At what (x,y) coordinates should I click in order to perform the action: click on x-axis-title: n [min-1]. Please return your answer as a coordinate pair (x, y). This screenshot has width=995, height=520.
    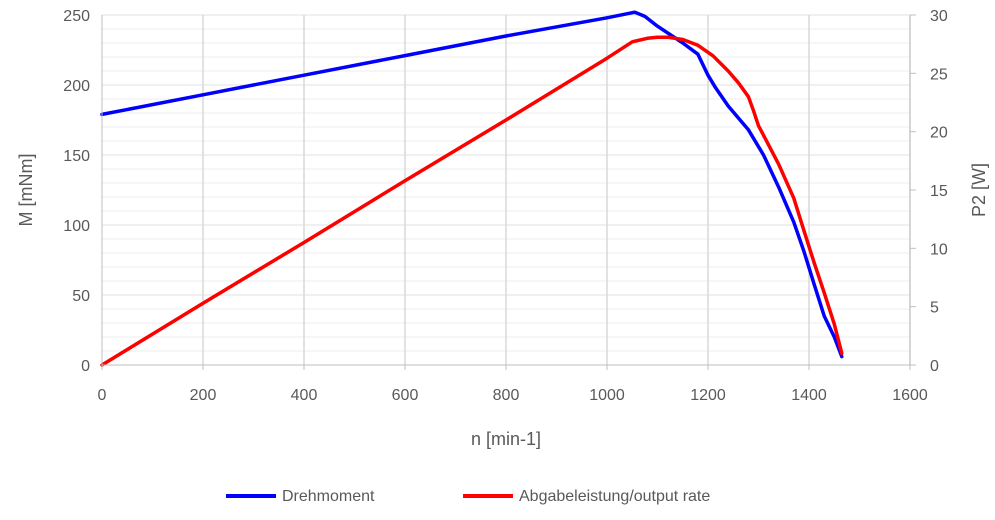
    Looking at the image, I should click on (506, 439).